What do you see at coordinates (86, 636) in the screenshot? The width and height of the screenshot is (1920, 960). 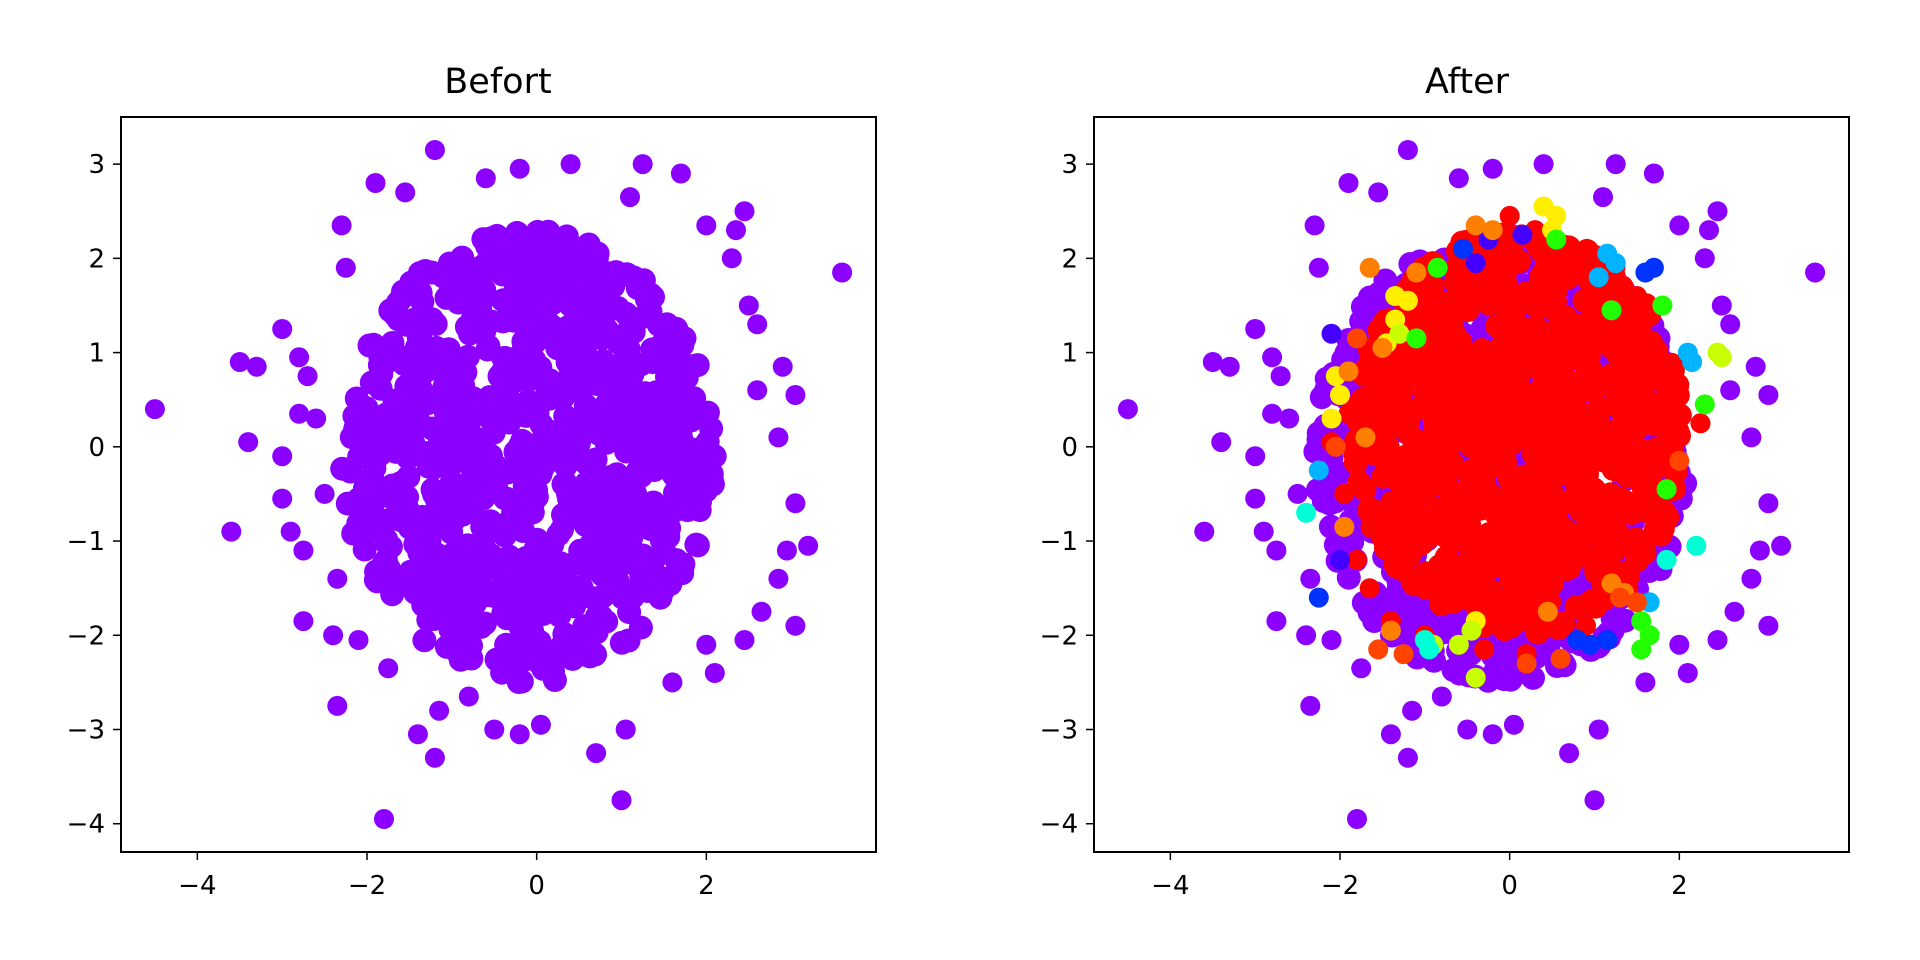 I see `y-tick-label: −2` at bounding box center [86, 636].